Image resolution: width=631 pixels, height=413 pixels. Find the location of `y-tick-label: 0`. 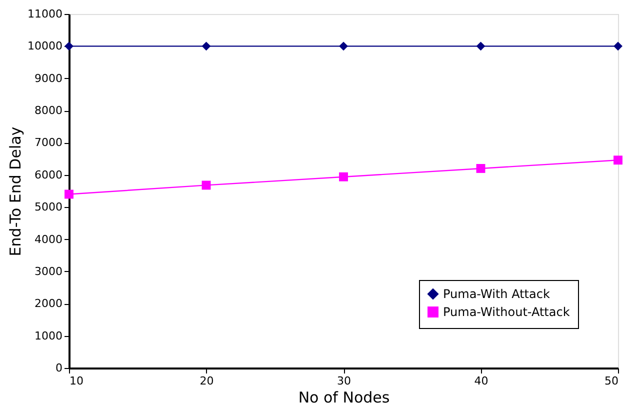

y-tick-label: 0 is located at coordinates (59, 368).